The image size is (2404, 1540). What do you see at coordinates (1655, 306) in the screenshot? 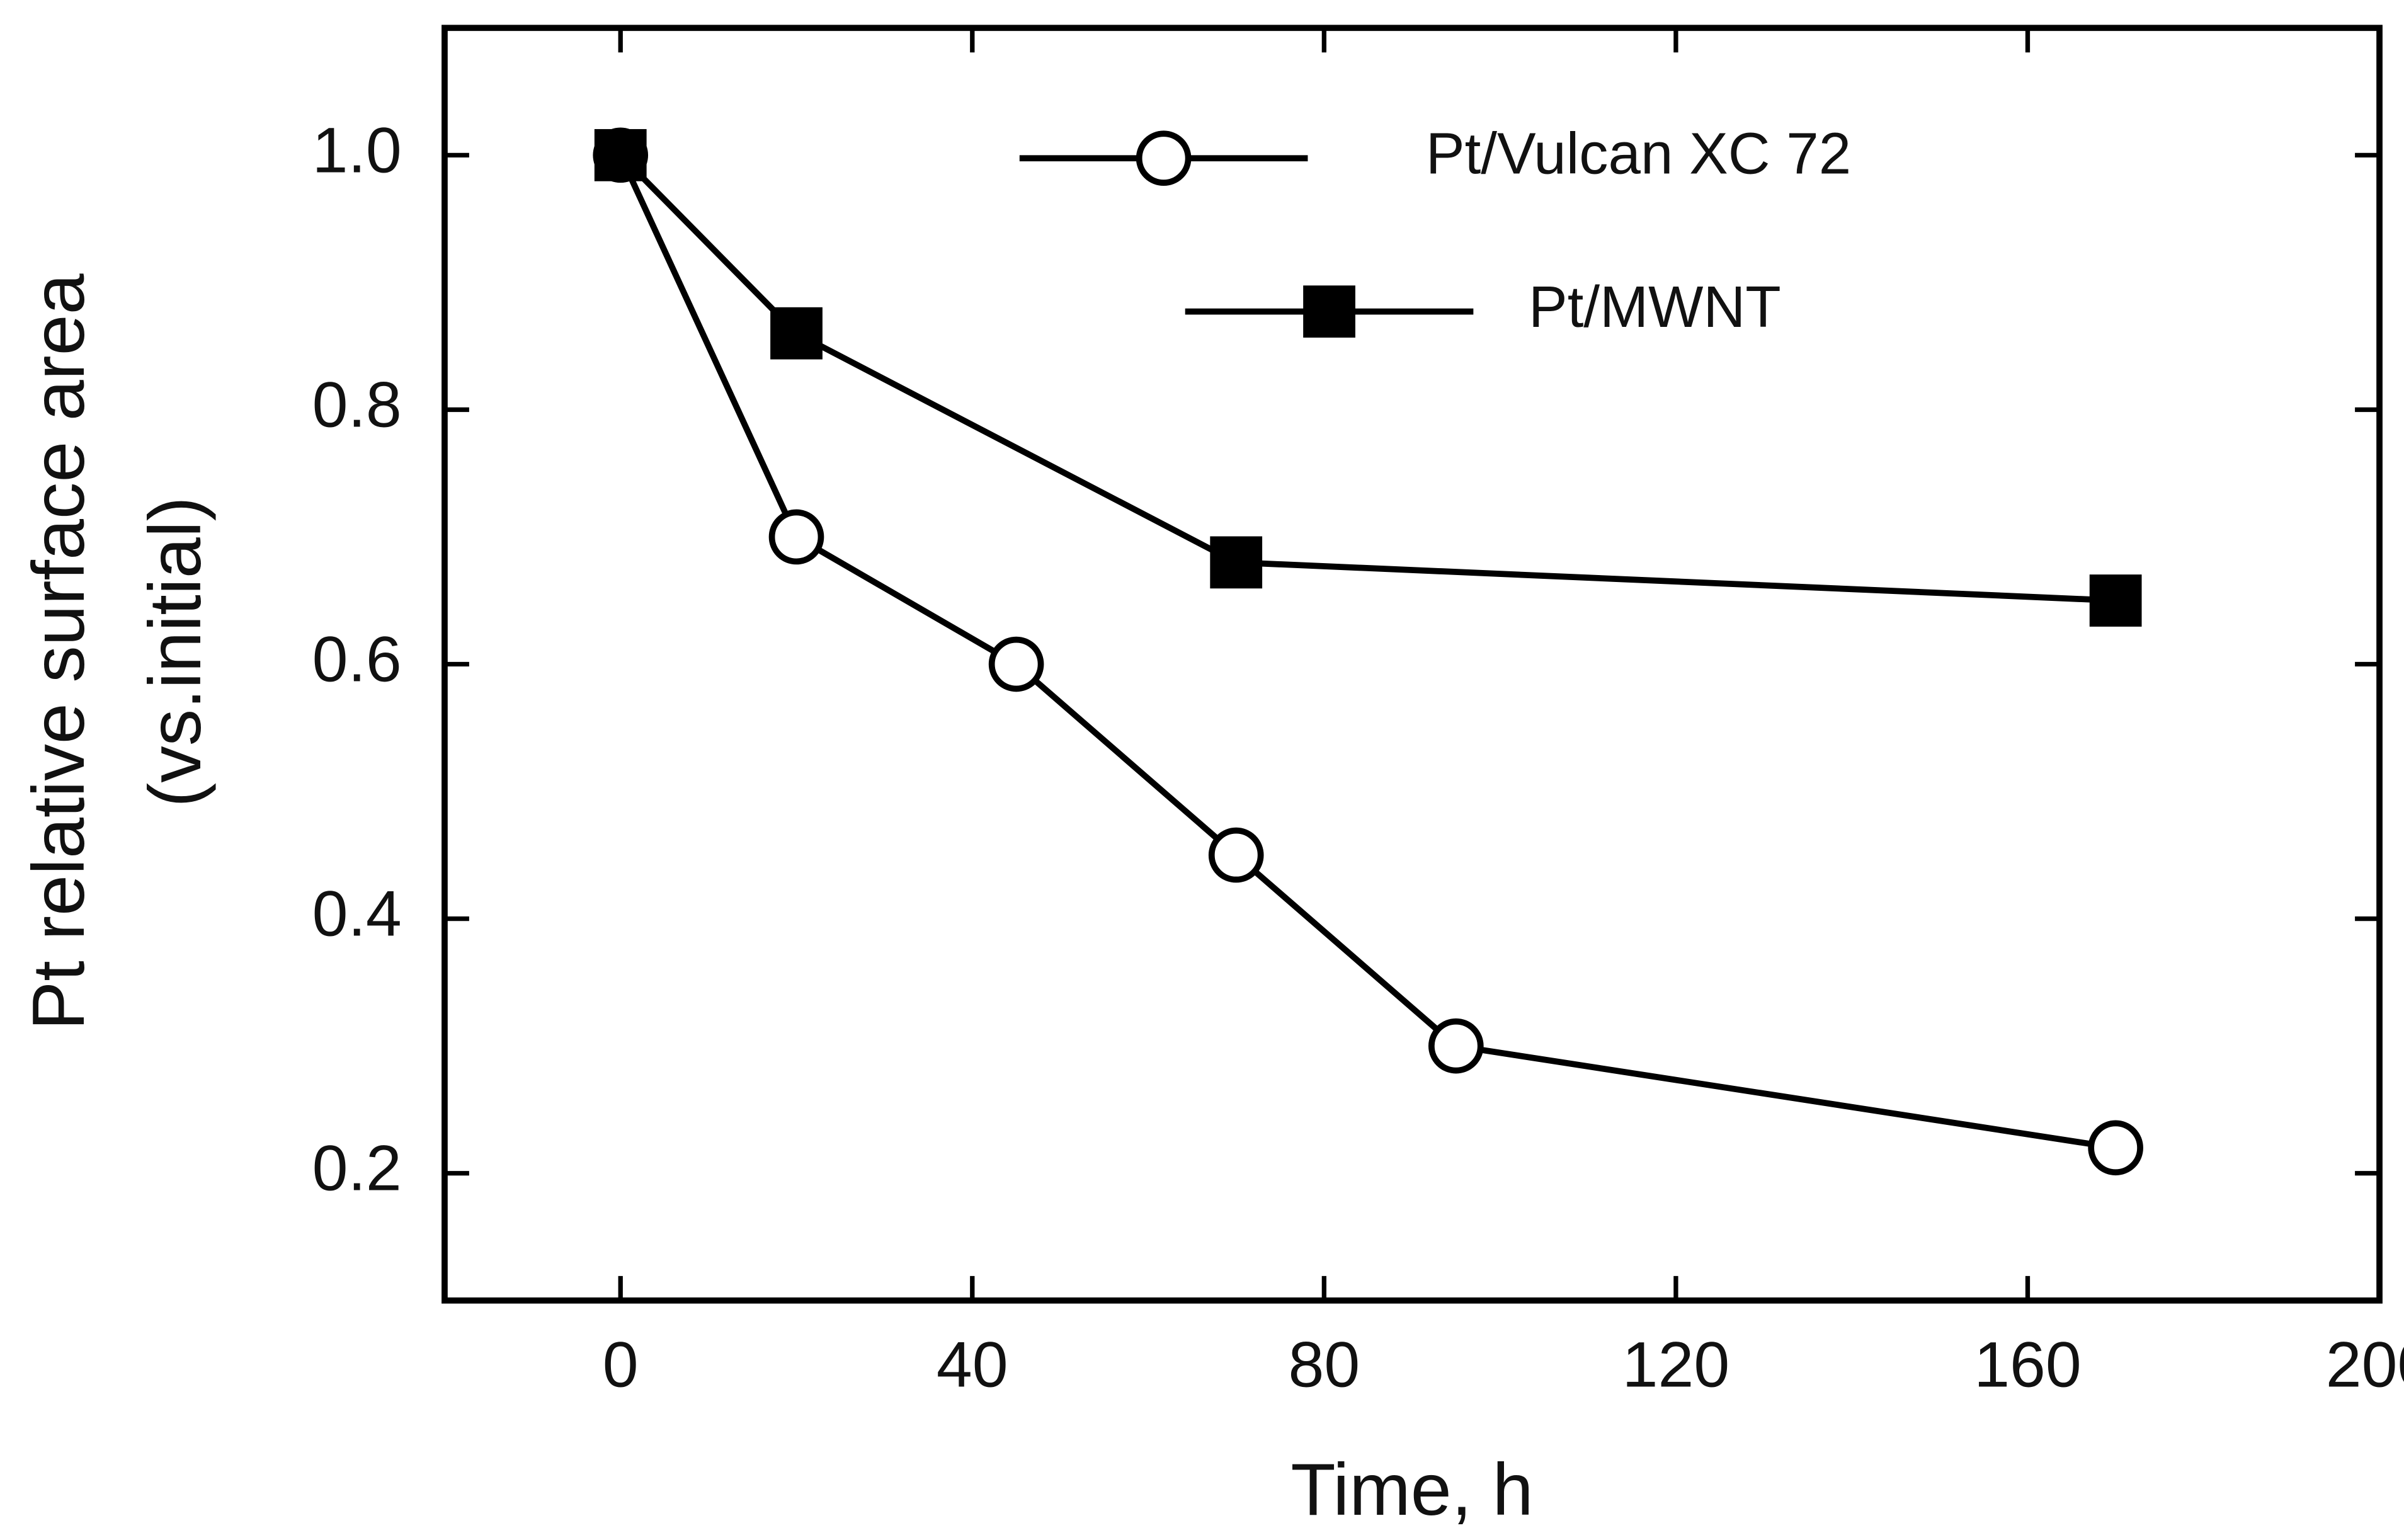
I see `legend-label: Pt/MWNT` at bounding box center [1655, 306].